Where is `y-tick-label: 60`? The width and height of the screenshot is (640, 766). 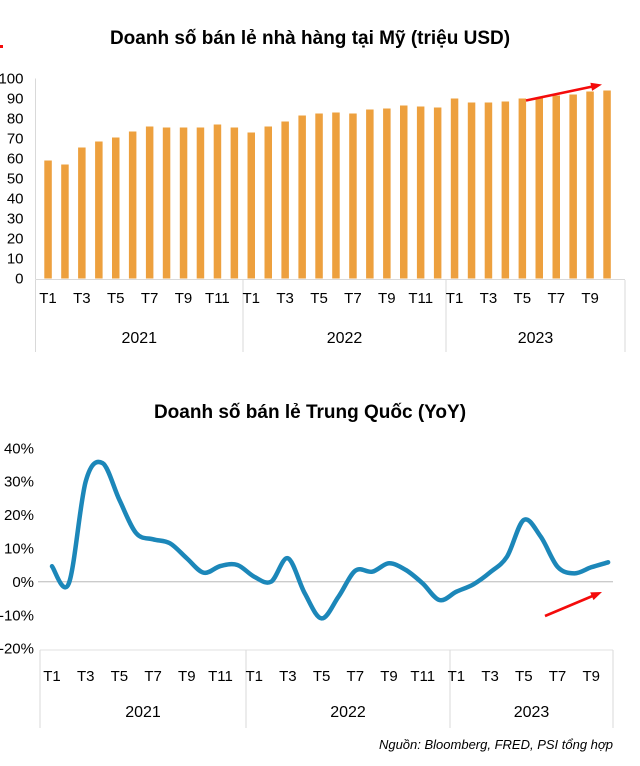
y-tick-label: 60 is located at coordinates (15, 159).